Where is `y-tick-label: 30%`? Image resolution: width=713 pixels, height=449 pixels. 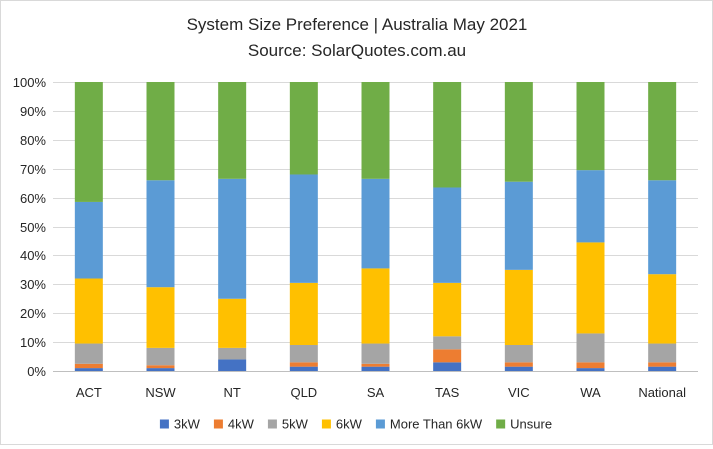 y-tick-label: 30% is located at coordinates (33, 284).